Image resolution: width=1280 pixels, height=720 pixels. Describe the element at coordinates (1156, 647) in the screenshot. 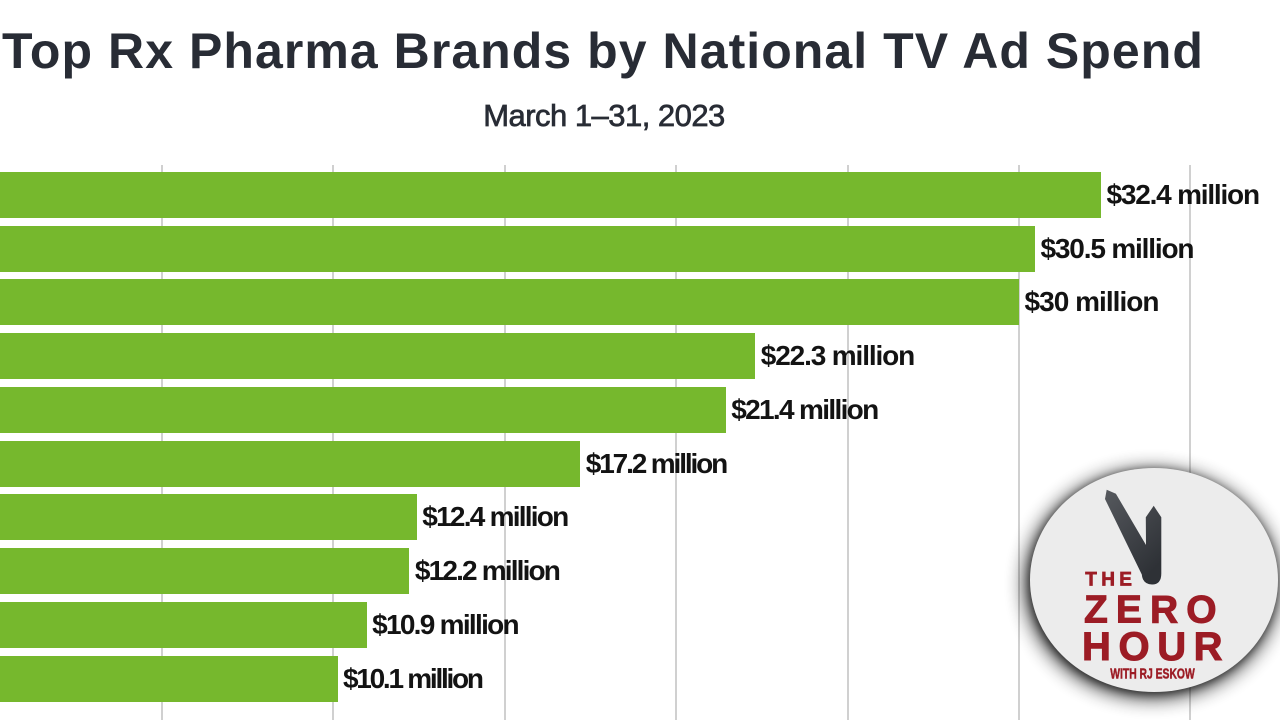

I see `svg-text: HOUR` at that location.